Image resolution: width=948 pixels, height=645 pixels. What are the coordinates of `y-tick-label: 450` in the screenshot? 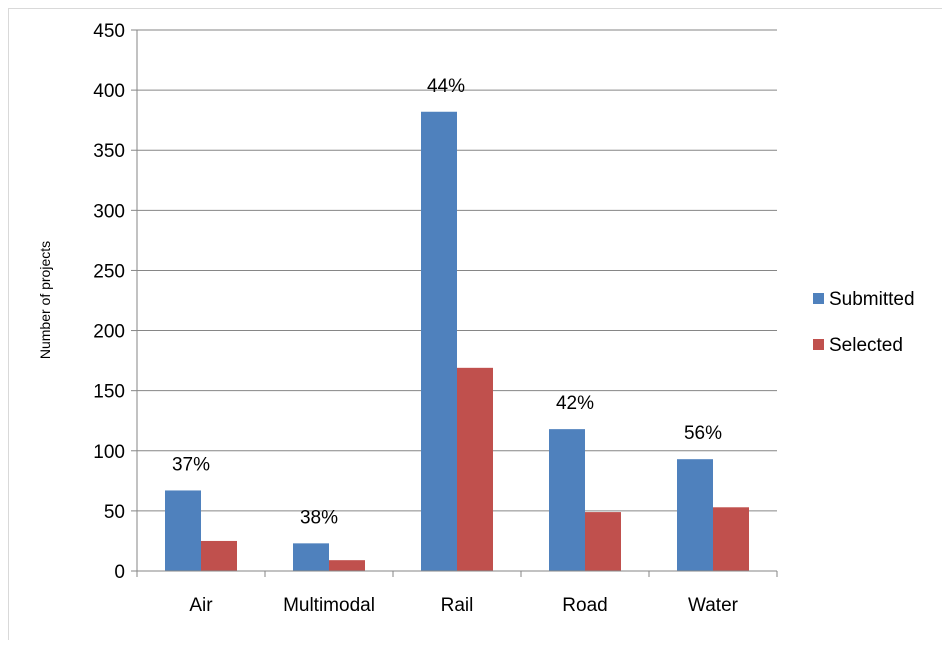 It's located at (109, 31).